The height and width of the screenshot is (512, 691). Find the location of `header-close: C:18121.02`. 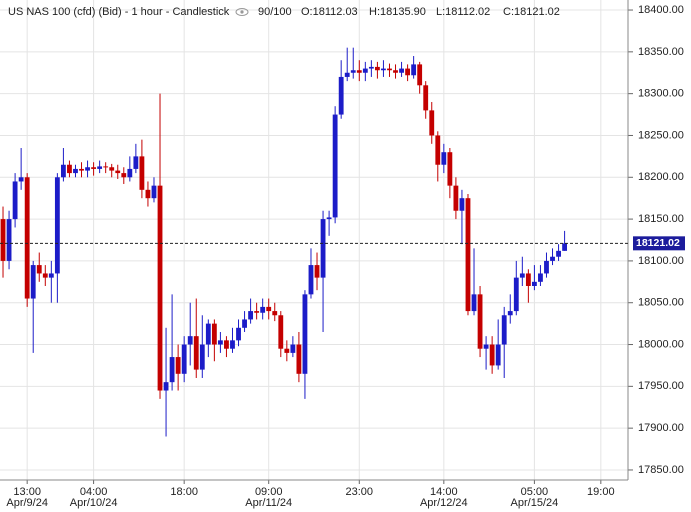

header-close: C:18121.02 is located at coordinates (531, 12).